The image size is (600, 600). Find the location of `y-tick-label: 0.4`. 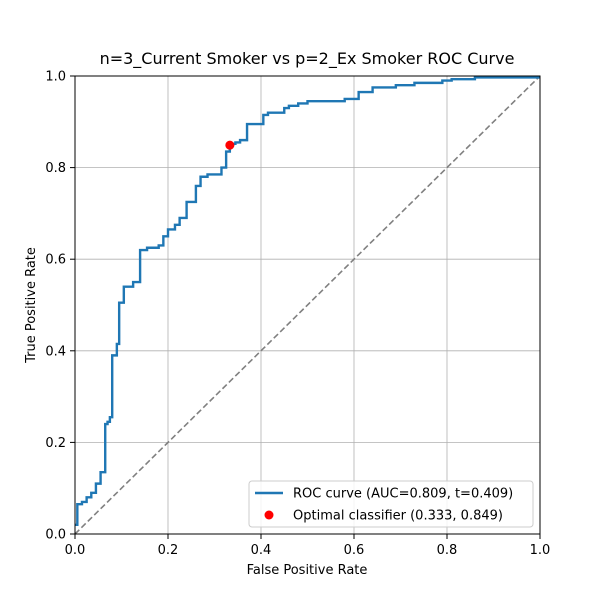

y-tick-label: 0.4 is located at coordinates (55, 351).